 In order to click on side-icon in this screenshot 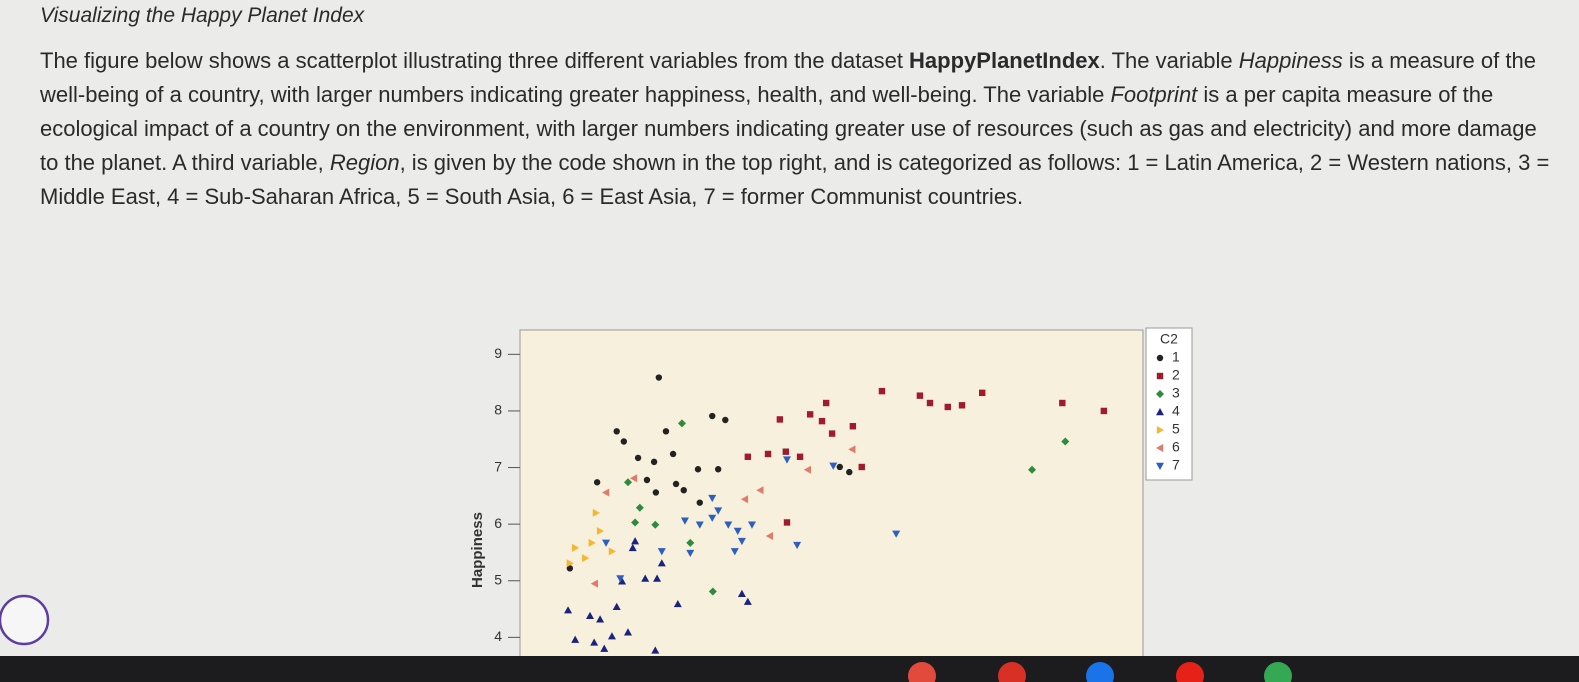, I will do `click(25, 620)`.